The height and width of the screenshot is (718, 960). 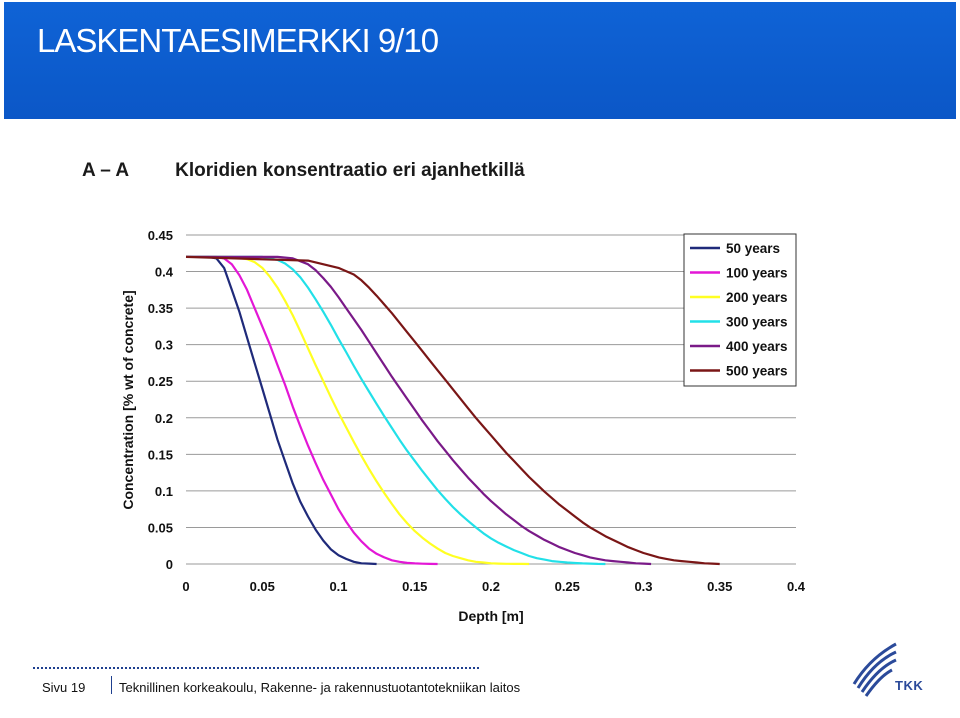 What do you see at coordinates (106, 170) in the screenshot?
I see `section-label: A – A` at bounding box center [106, 170].